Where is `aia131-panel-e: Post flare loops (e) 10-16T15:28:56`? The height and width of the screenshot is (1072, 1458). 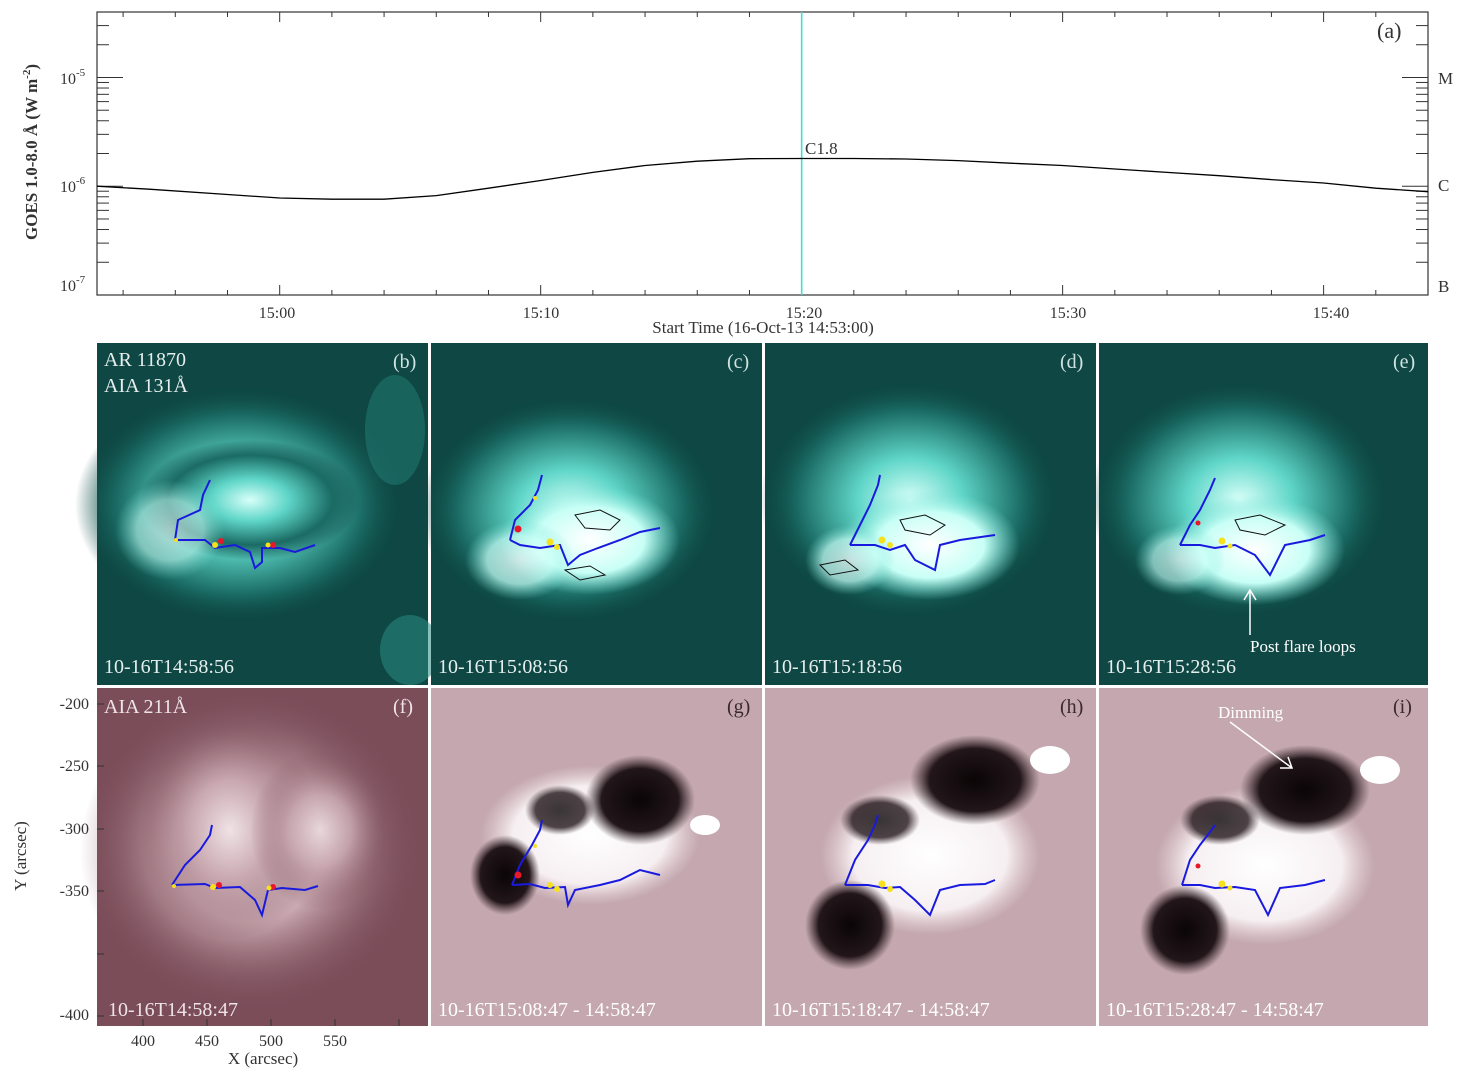
aia131-panel-e: Post flare loops (e) 10-16T15:28:56 is located at coordinates (1259, 514).